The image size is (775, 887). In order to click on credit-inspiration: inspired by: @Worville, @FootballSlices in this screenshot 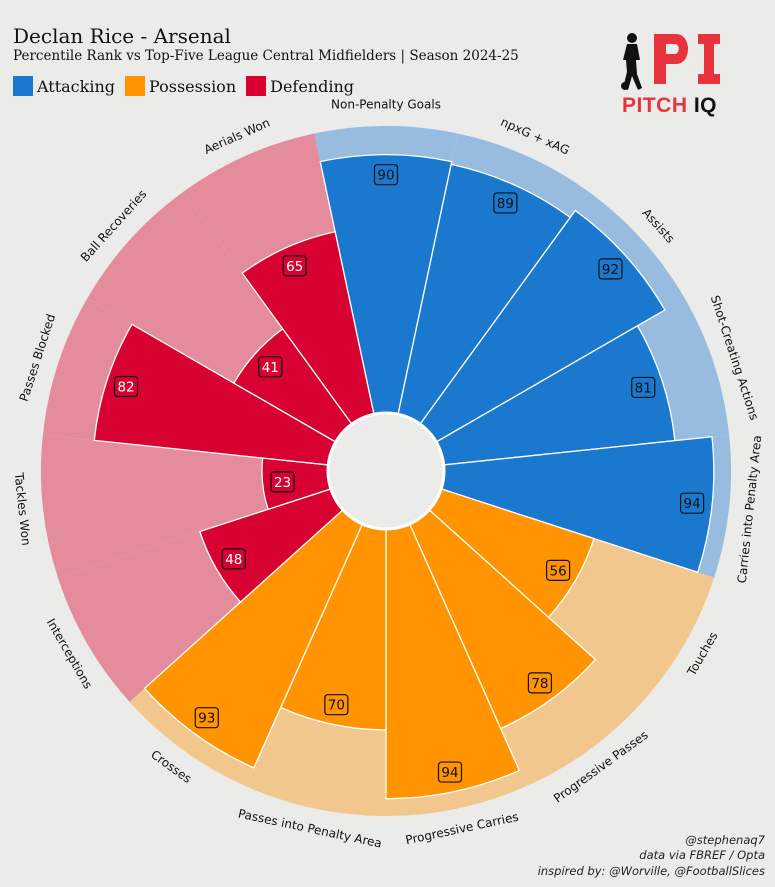, I will do `click(651, 870)`.